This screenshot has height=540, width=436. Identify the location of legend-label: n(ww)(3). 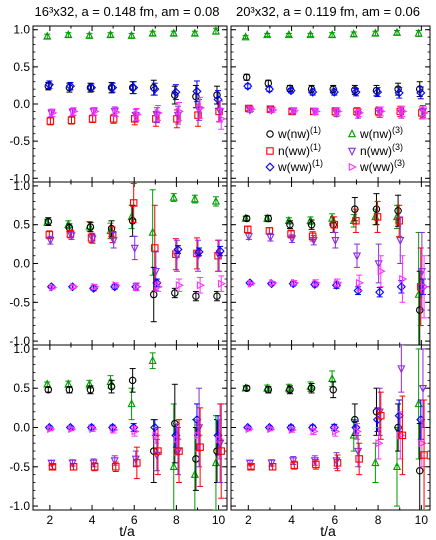
(381, 150).